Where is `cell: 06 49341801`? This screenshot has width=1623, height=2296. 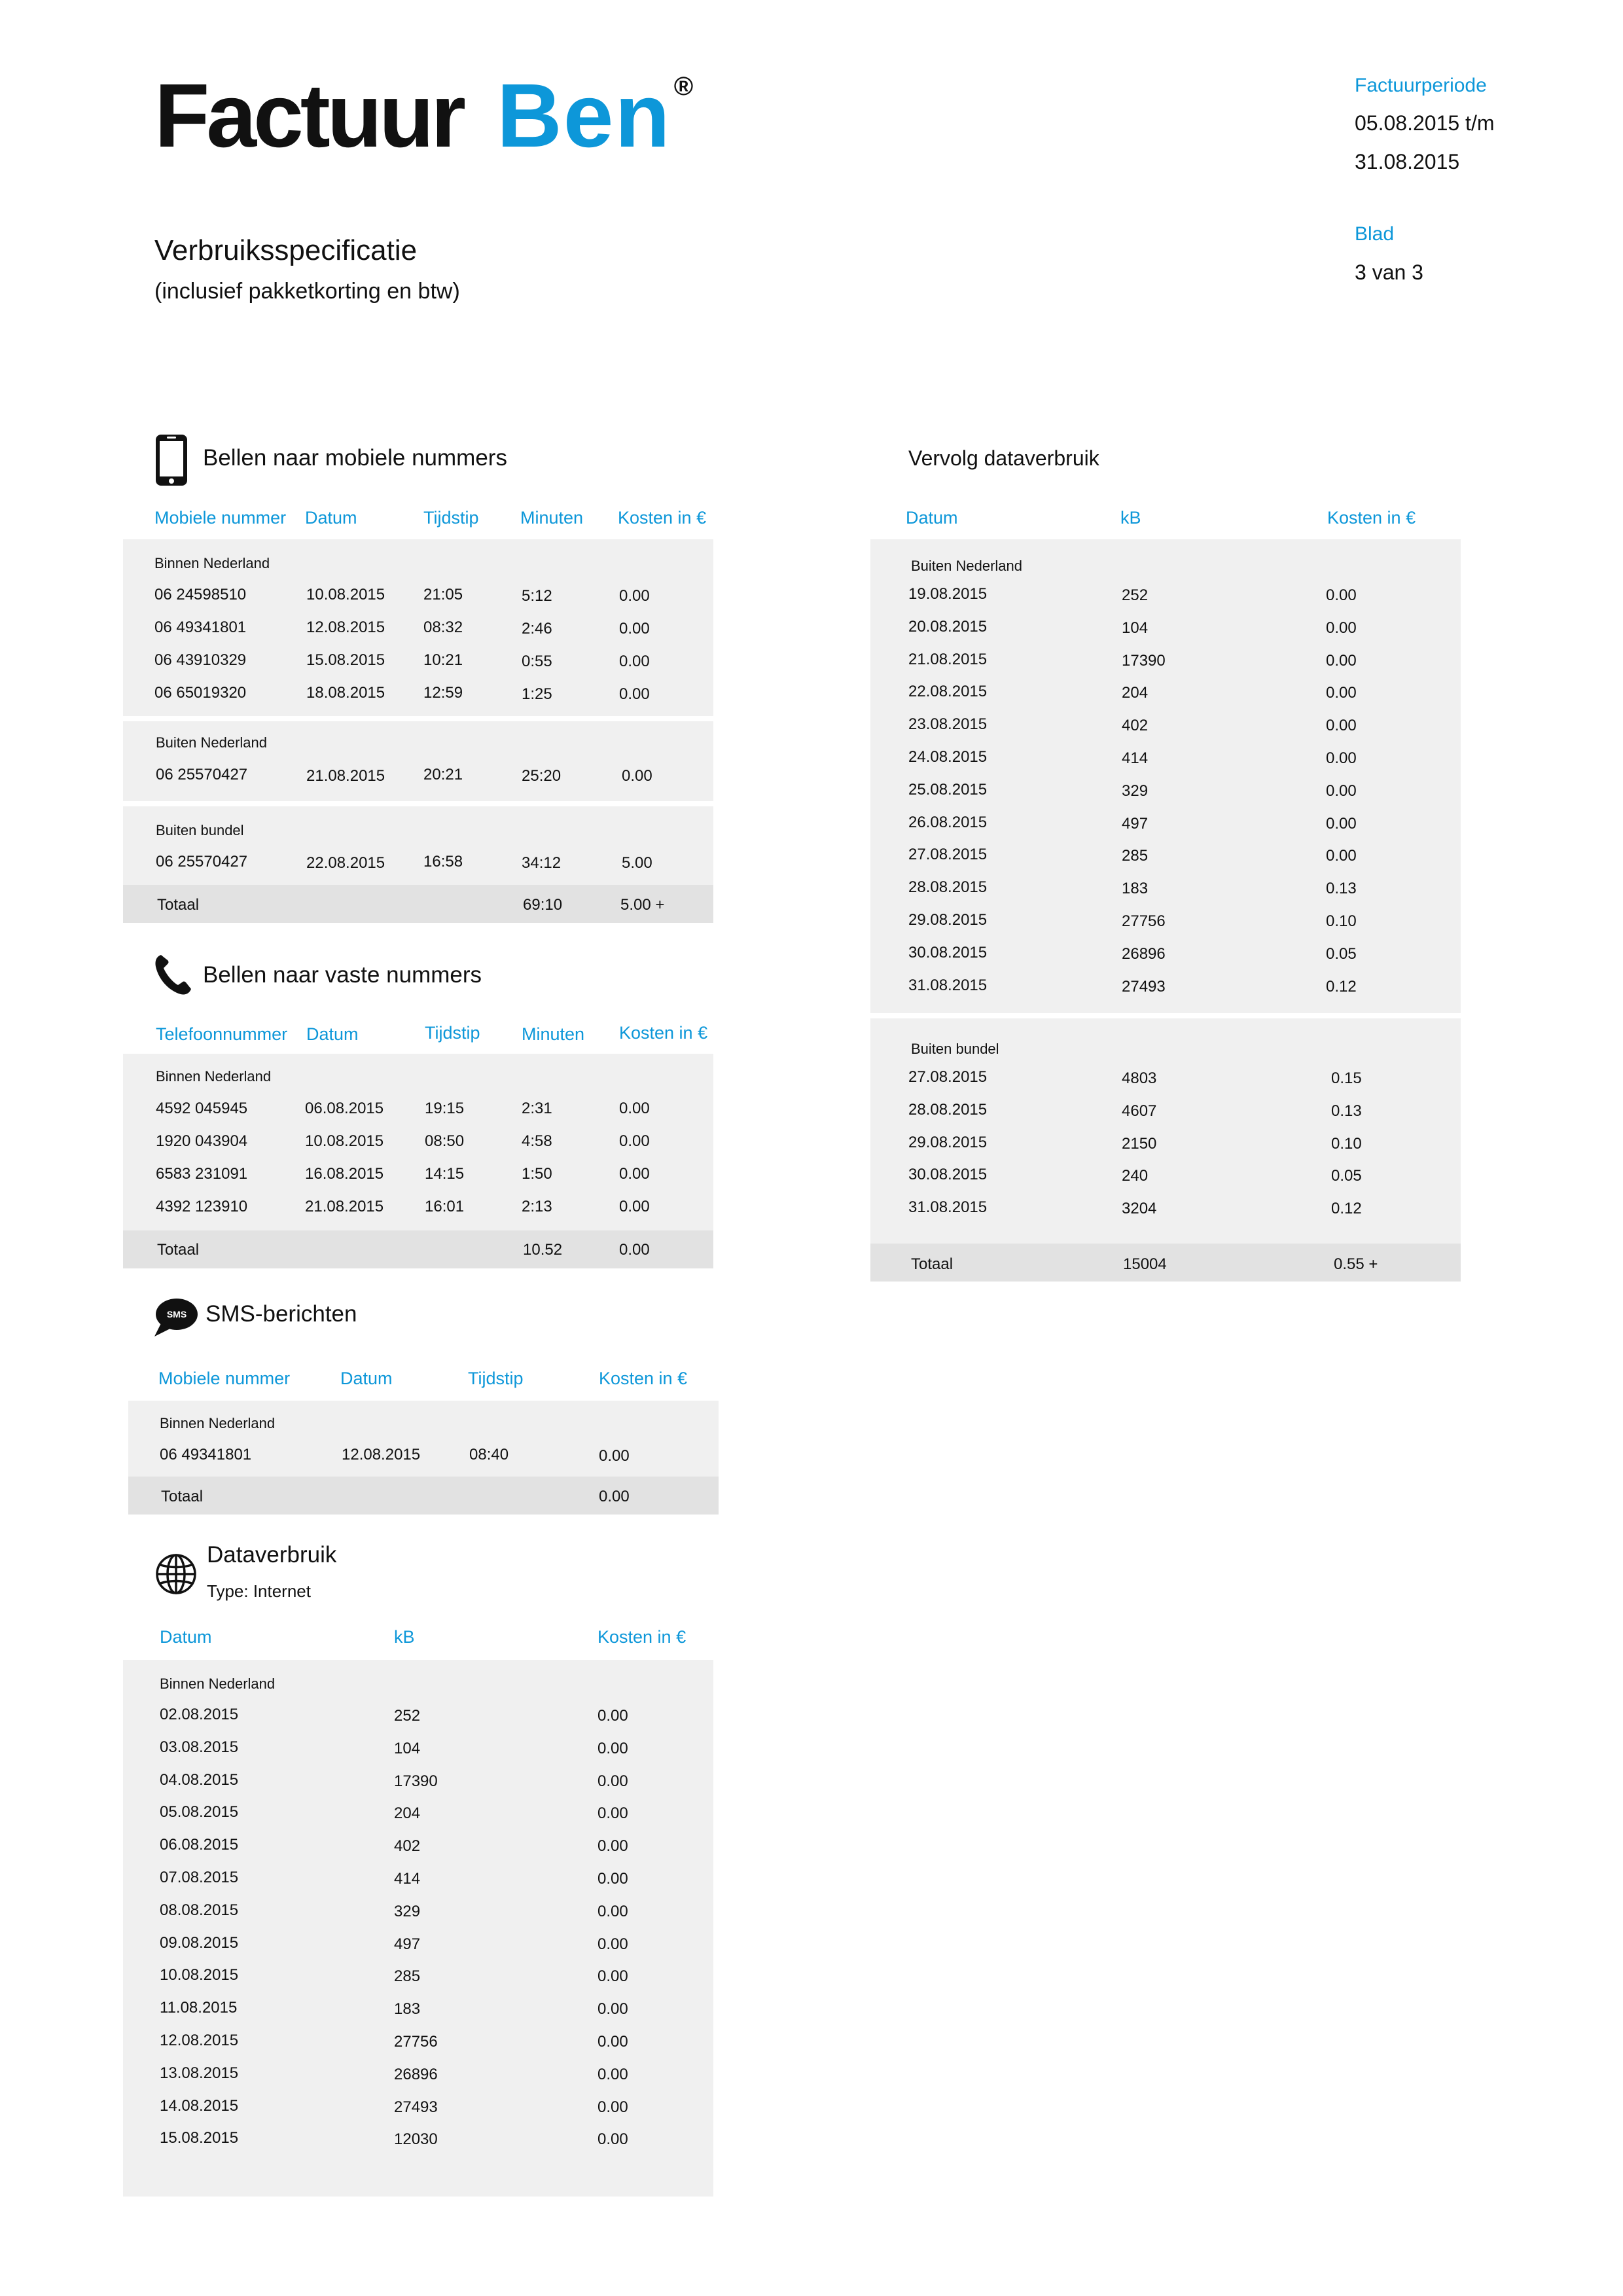
cell: 06 49341801 is located at coordinates (200, 627).